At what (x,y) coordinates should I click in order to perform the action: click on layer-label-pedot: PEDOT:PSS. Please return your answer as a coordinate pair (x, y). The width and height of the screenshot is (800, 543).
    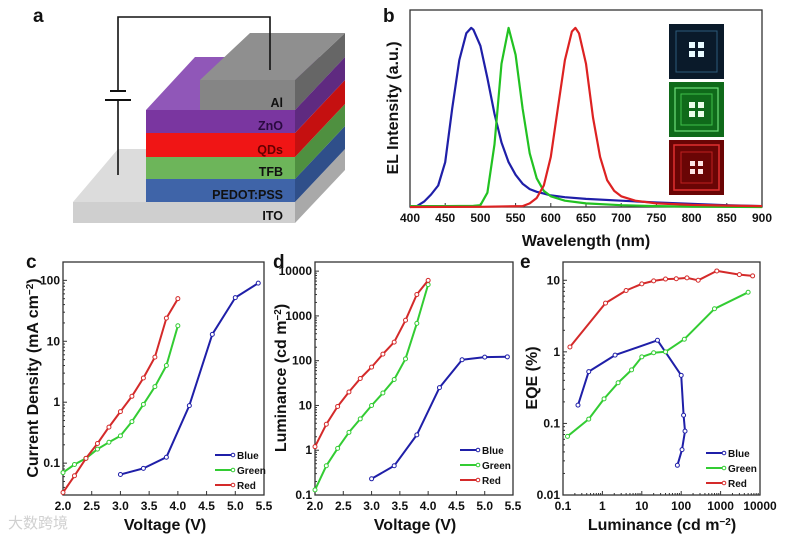
    Looking at the image, I should click on (247, 195).